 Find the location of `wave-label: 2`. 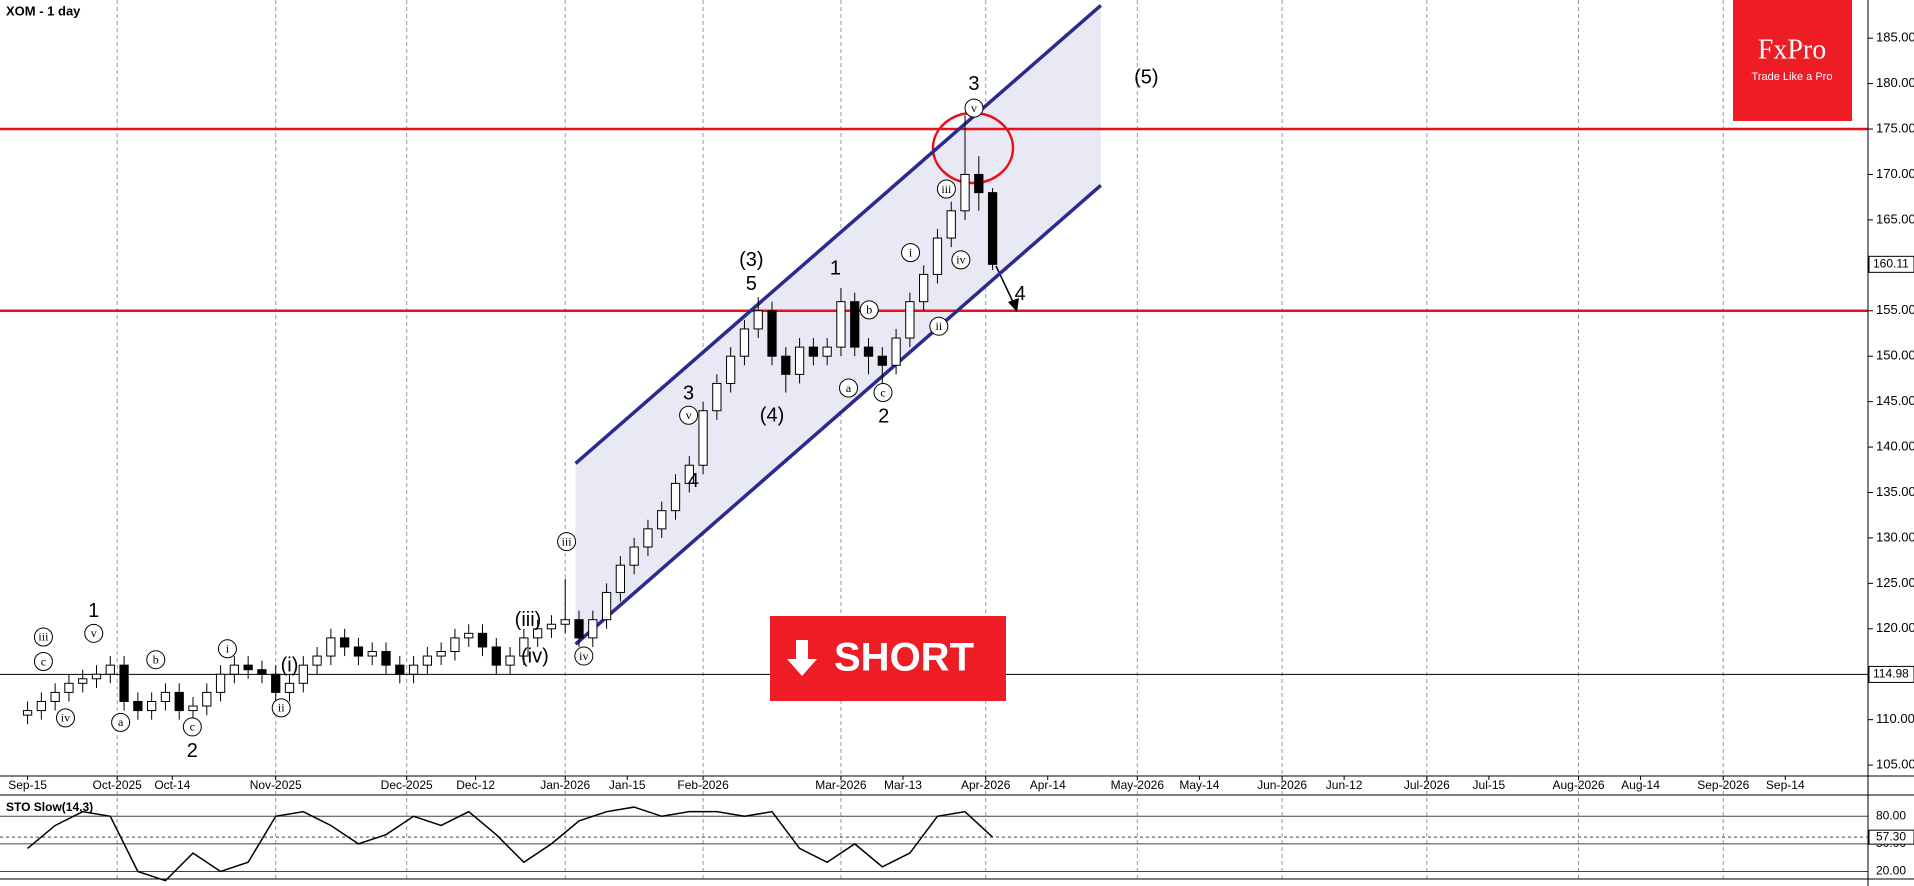

wave-label: 2 is located at coordinates (192, 751).